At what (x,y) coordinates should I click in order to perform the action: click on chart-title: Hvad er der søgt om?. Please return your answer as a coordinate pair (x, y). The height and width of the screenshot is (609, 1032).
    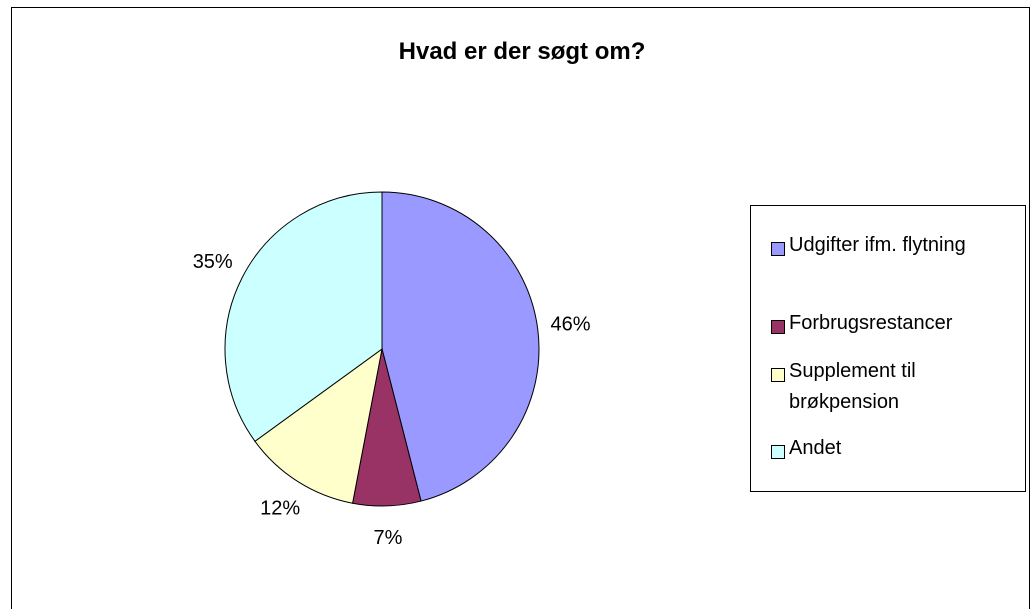
    Looking at the image, I should click on (522, 51).